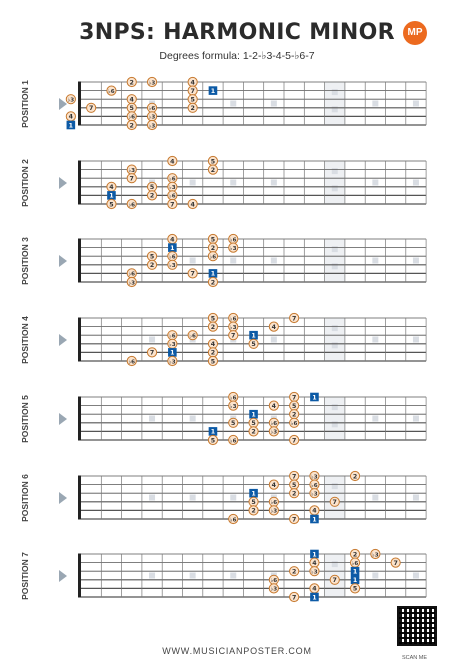  Describe the element at coordinates (79, 418) in the screenshot. I see `guitar-nut` at that location.